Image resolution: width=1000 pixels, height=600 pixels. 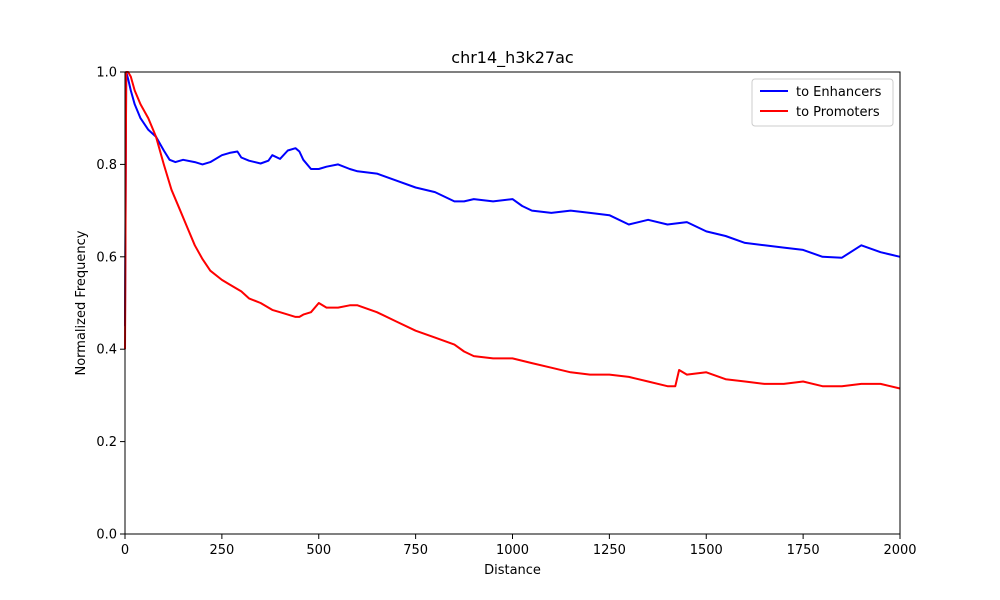 What do you see at coordinates (822, 102) in the screenshot?
I see `legend: to Enhancers to Promoters` at bounding box center [822, 102].